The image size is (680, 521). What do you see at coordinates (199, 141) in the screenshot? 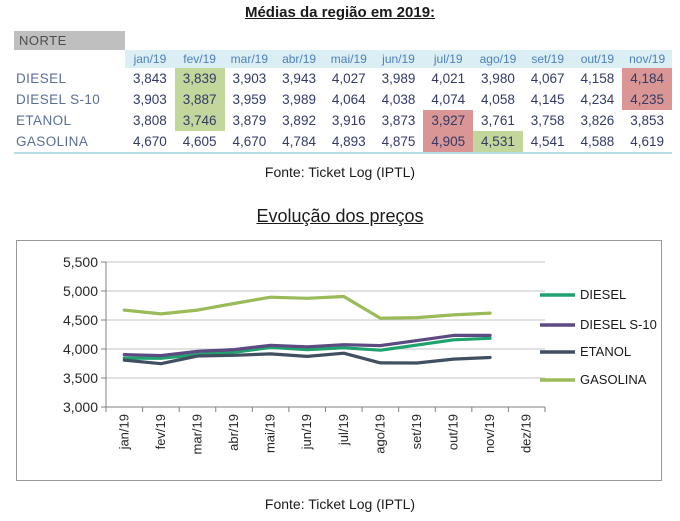
I see `value-cell: 4,605` at bounding box center [199, 141].